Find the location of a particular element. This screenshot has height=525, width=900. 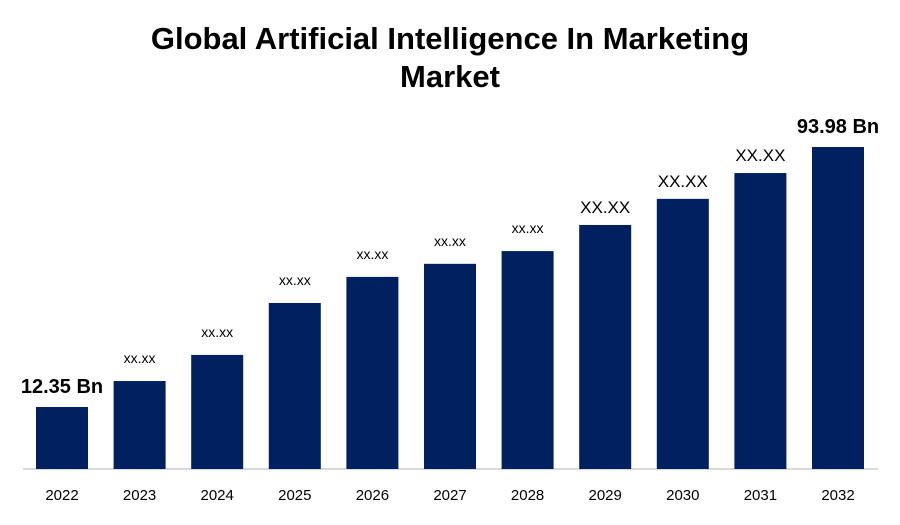

x-tick-label-2029: 2029 is located at coordinates (605, 495).